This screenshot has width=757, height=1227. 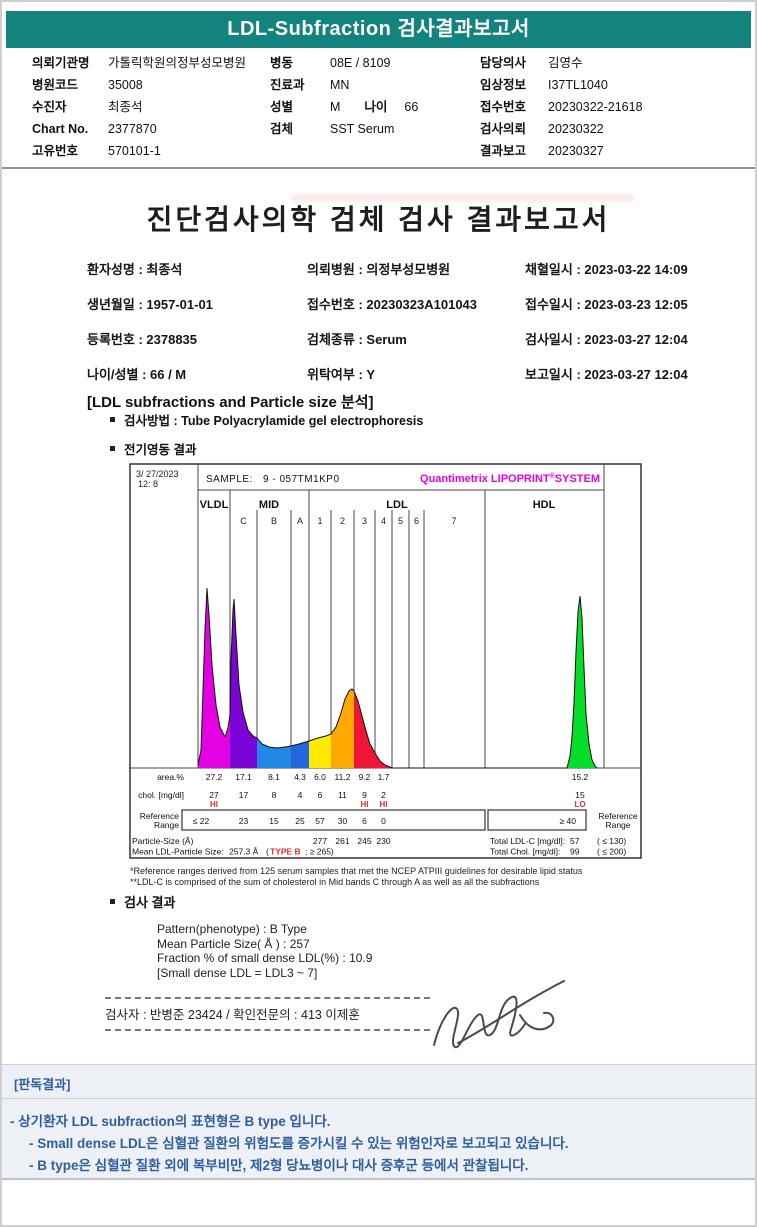 I want to click on header-row: 검체 SST Serum, so click(x=344, y=129).